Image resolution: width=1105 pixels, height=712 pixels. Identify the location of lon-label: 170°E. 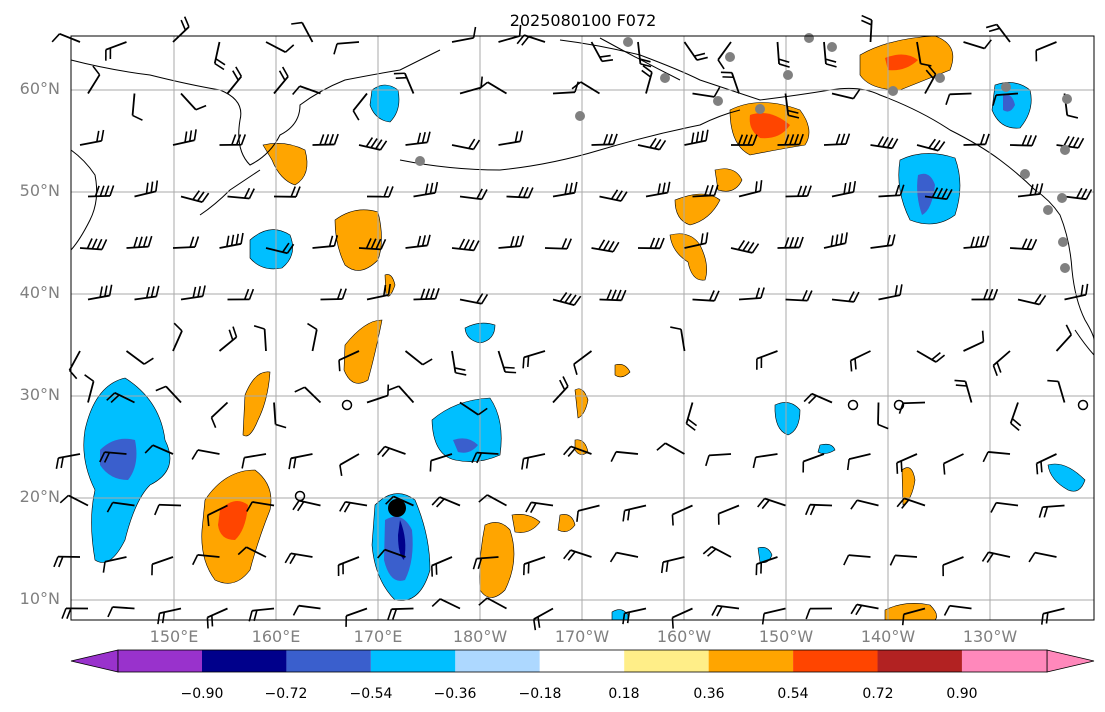
(378, 636).